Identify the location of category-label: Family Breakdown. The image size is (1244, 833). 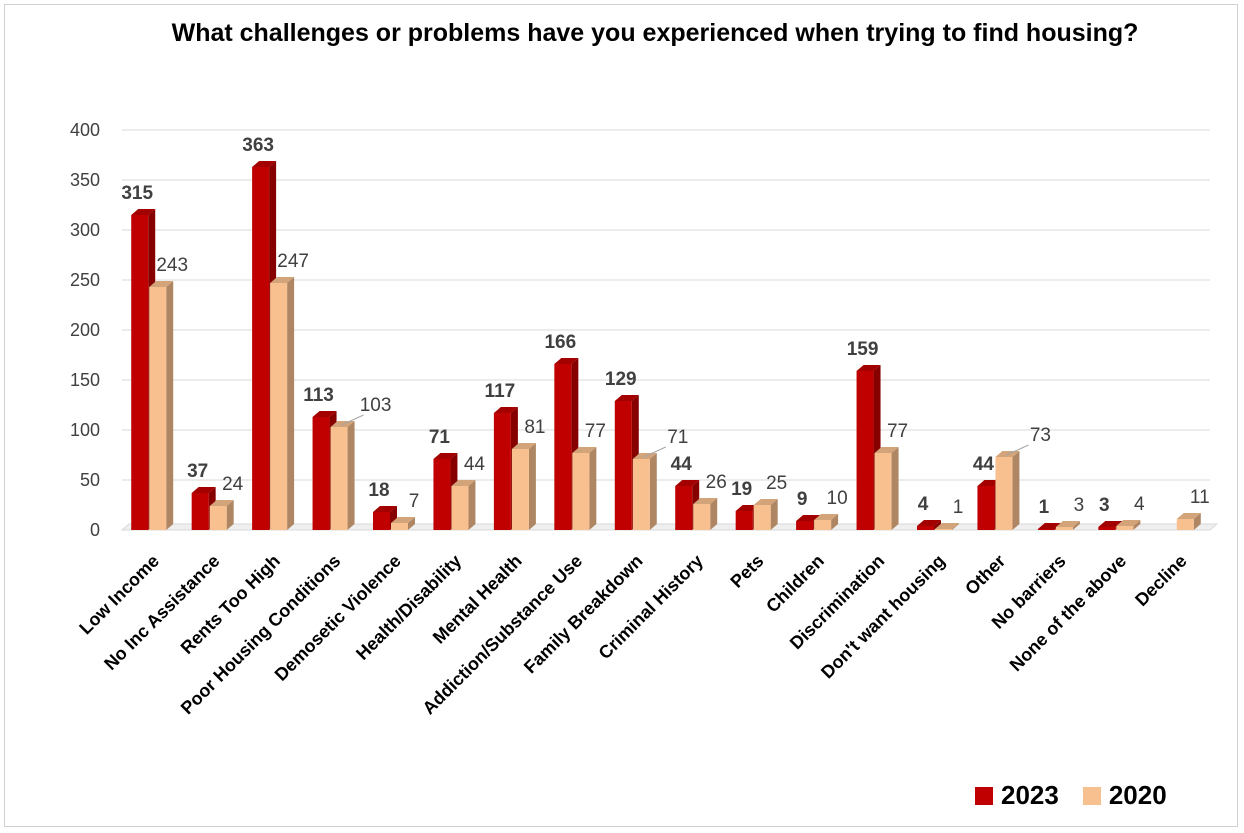
(583, 614).